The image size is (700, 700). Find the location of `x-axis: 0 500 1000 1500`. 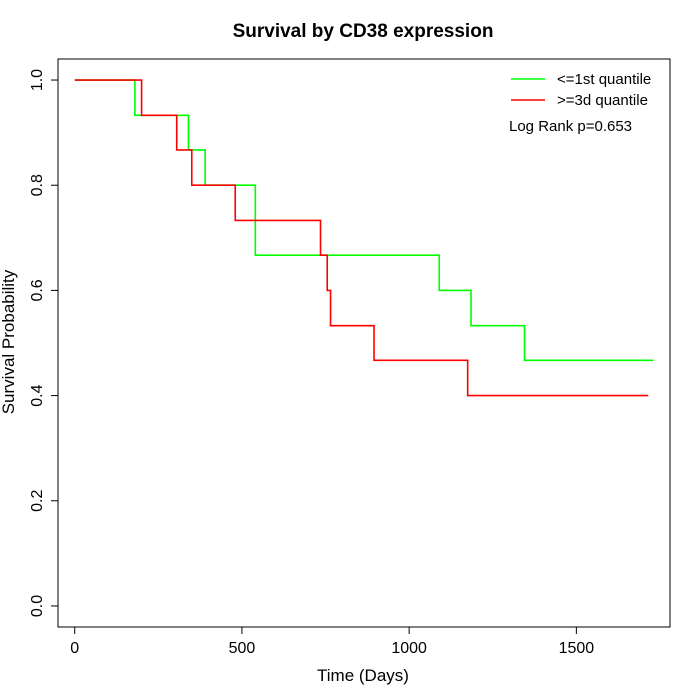

x-axis: 0 500 1000 1500 is located at coordinates (332, 642).